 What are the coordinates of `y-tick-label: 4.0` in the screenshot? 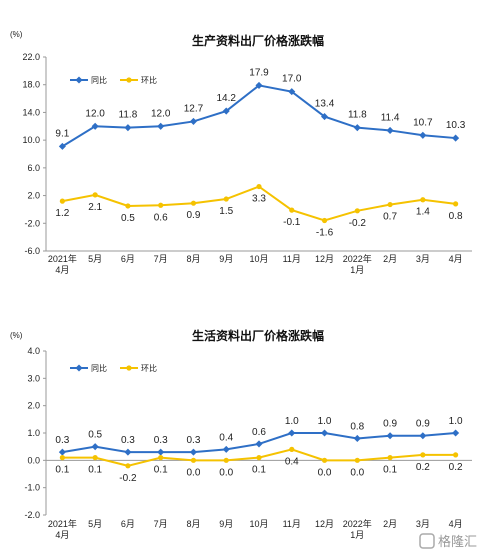 It's located at (33, 351).